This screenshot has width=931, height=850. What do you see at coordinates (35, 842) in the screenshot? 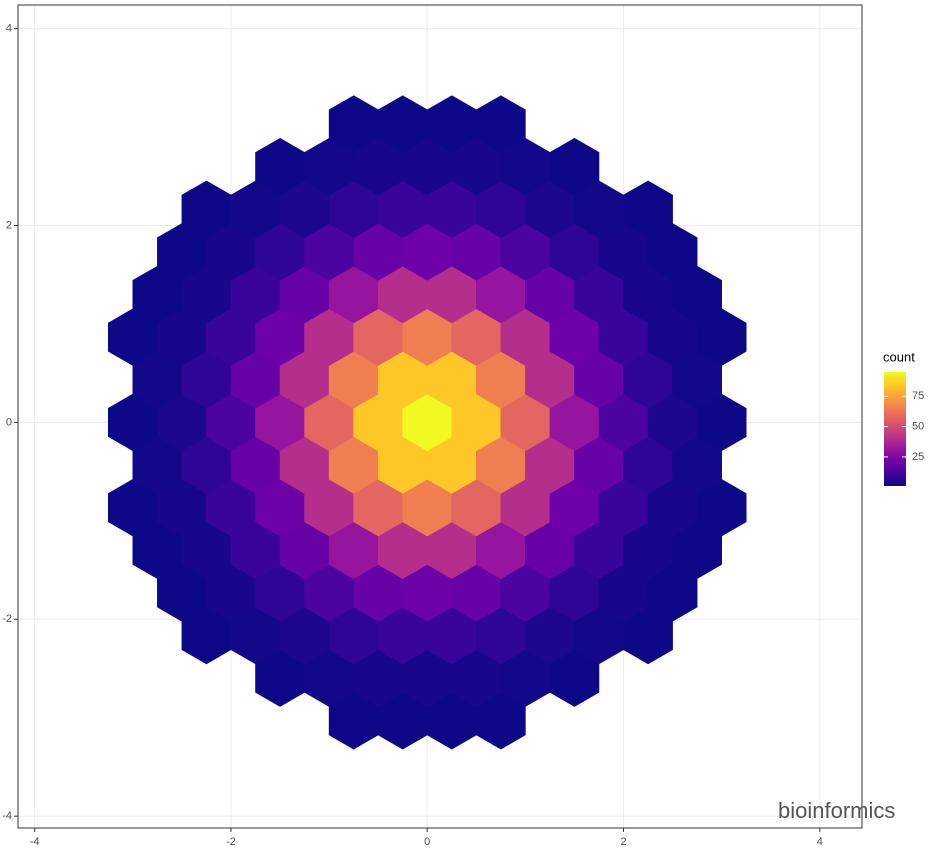
I see `x-tick-label: -4` at bounding box center [35, 842].